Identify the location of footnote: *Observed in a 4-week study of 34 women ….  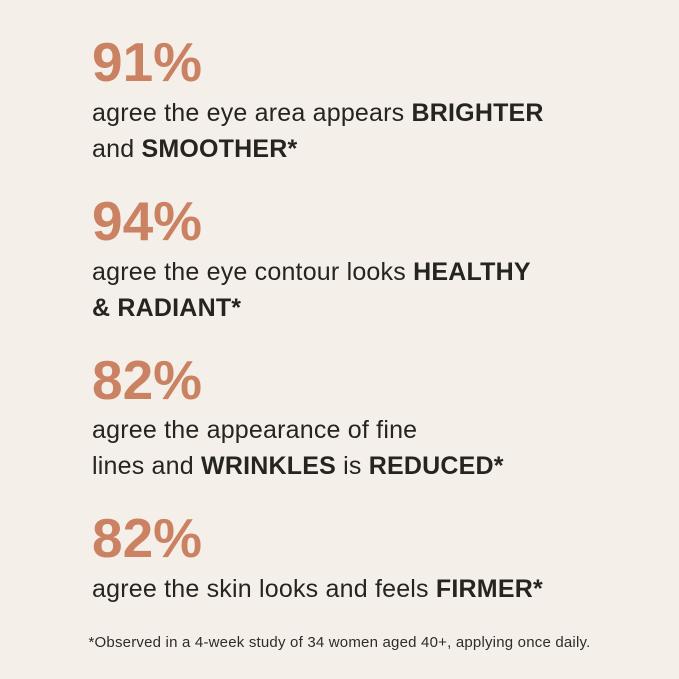
(339, 642).